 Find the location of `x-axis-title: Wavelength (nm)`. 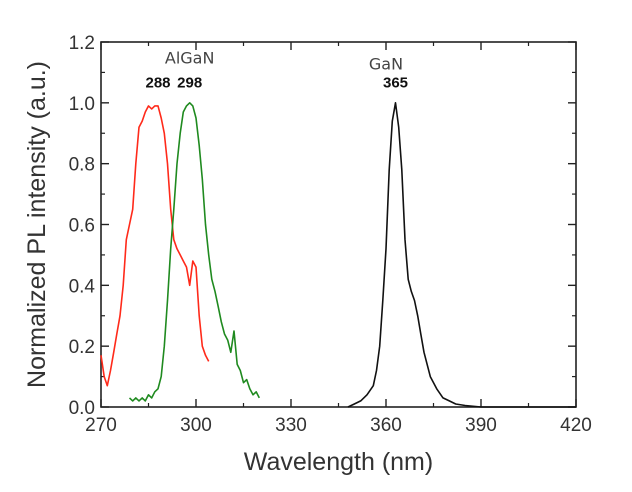

x-axis-title: Wavelength (nm) is located at coordinates (338, 462).